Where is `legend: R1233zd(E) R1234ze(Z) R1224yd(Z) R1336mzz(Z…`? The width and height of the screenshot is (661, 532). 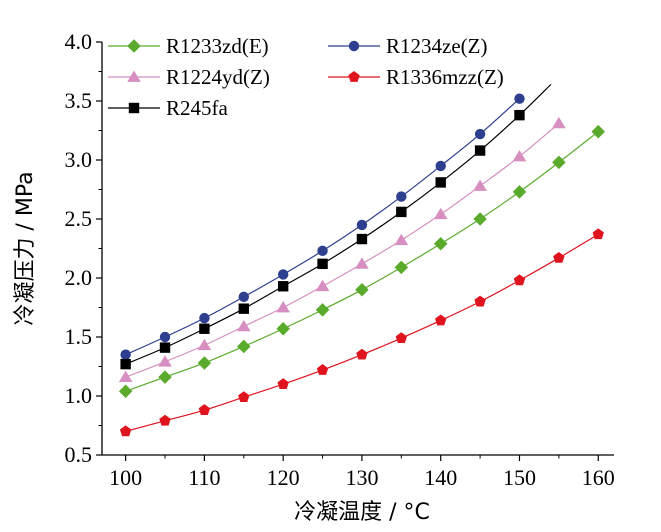 legend: R1233zd(E) R1234ze(Z) R1224yd(Z) R1336mzz(Z… is located at coordinates (306, 77).